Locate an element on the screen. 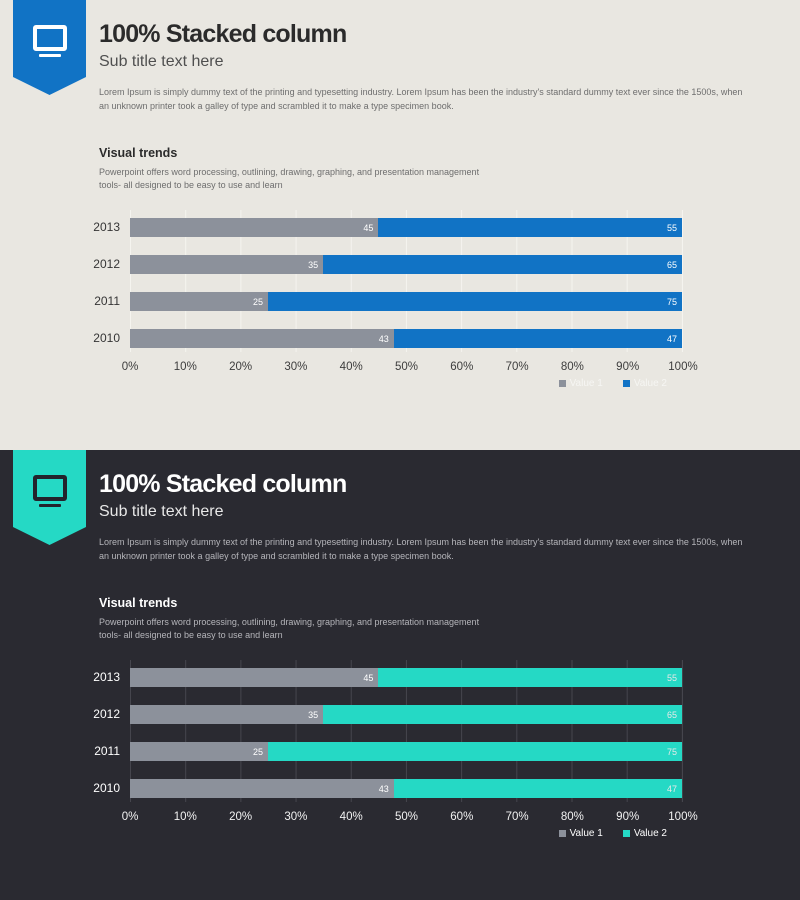 The height and width of the screenshot is (900, 800). x-tick-label: 10% is located at coordinates (185, 367).